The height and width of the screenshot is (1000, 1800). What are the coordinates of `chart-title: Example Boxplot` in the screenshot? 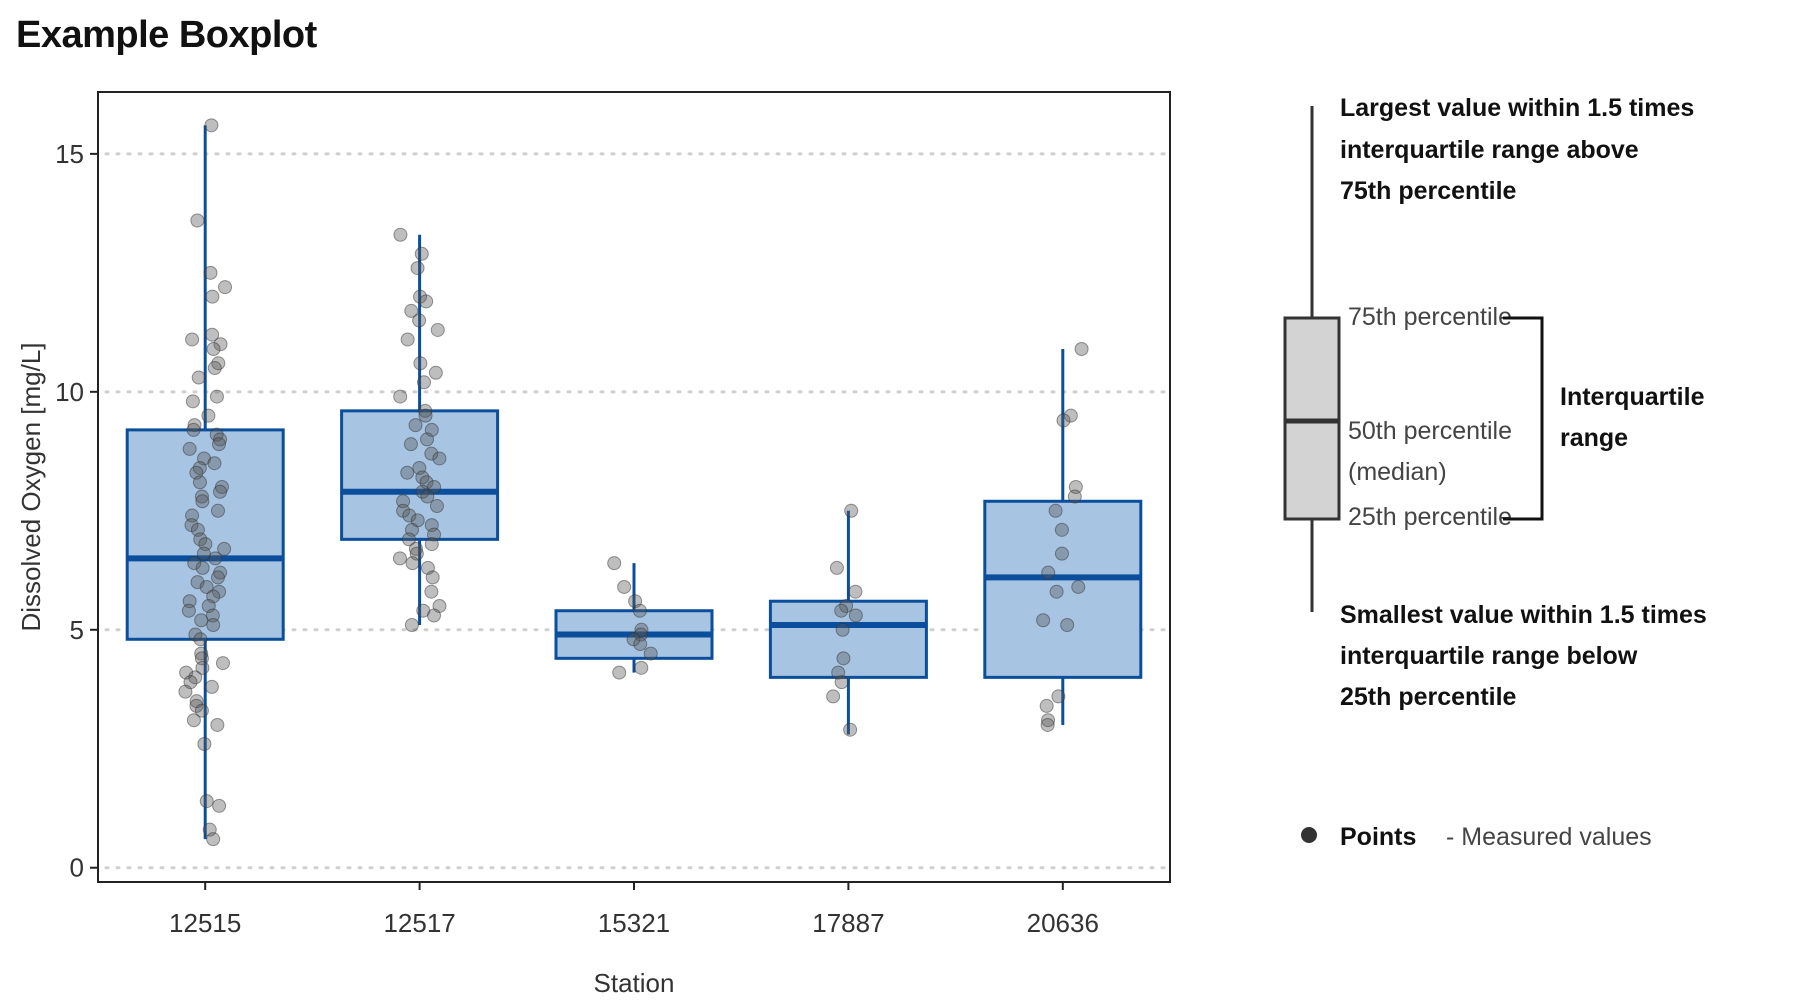 It's located at (166, 35).